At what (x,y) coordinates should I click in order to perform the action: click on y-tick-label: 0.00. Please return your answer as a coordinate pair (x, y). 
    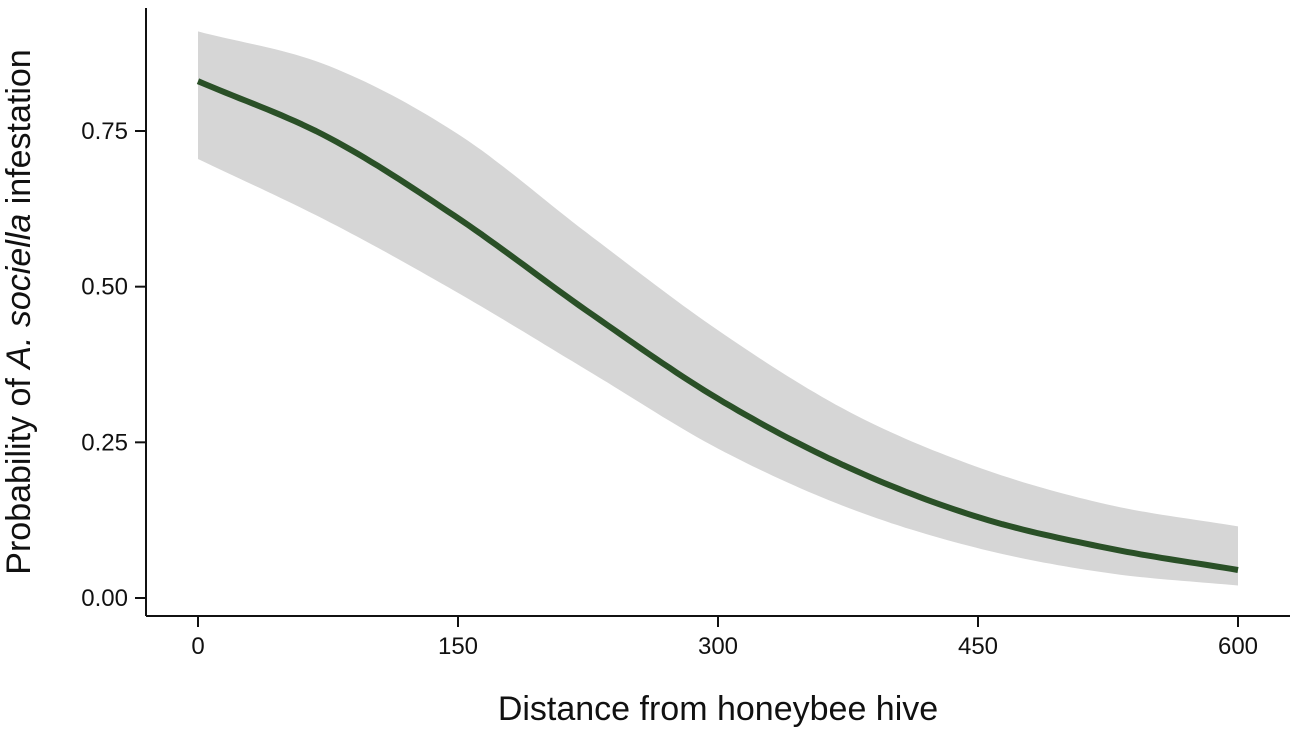
    Looking at the image, I should click on (104, 598).